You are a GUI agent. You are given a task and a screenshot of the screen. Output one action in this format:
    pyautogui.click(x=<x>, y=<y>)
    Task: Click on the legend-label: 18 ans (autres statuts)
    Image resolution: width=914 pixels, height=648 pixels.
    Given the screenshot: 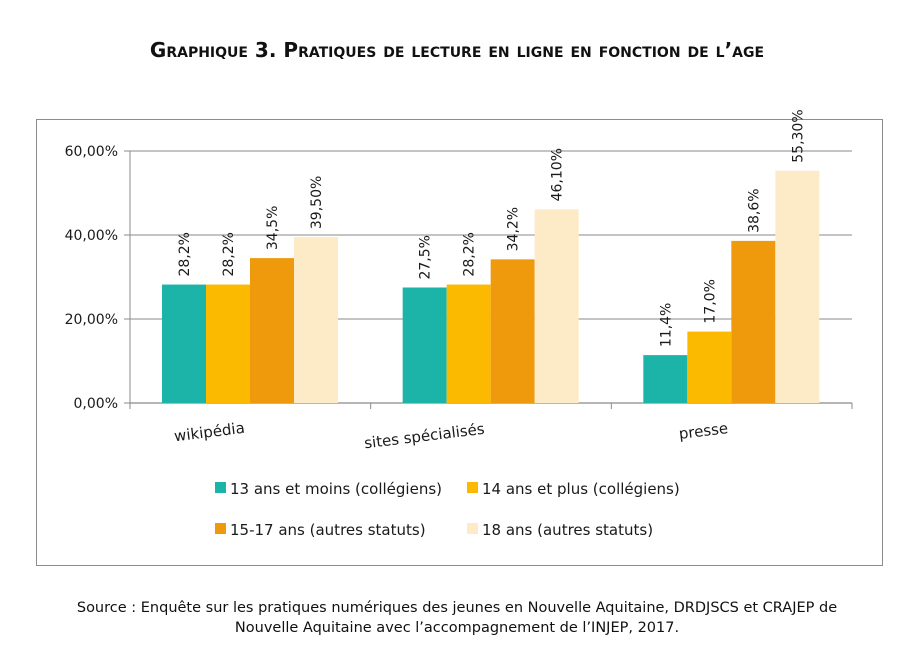 What is the action you would take?
    pyautogui.click(x=567, y=530)
    